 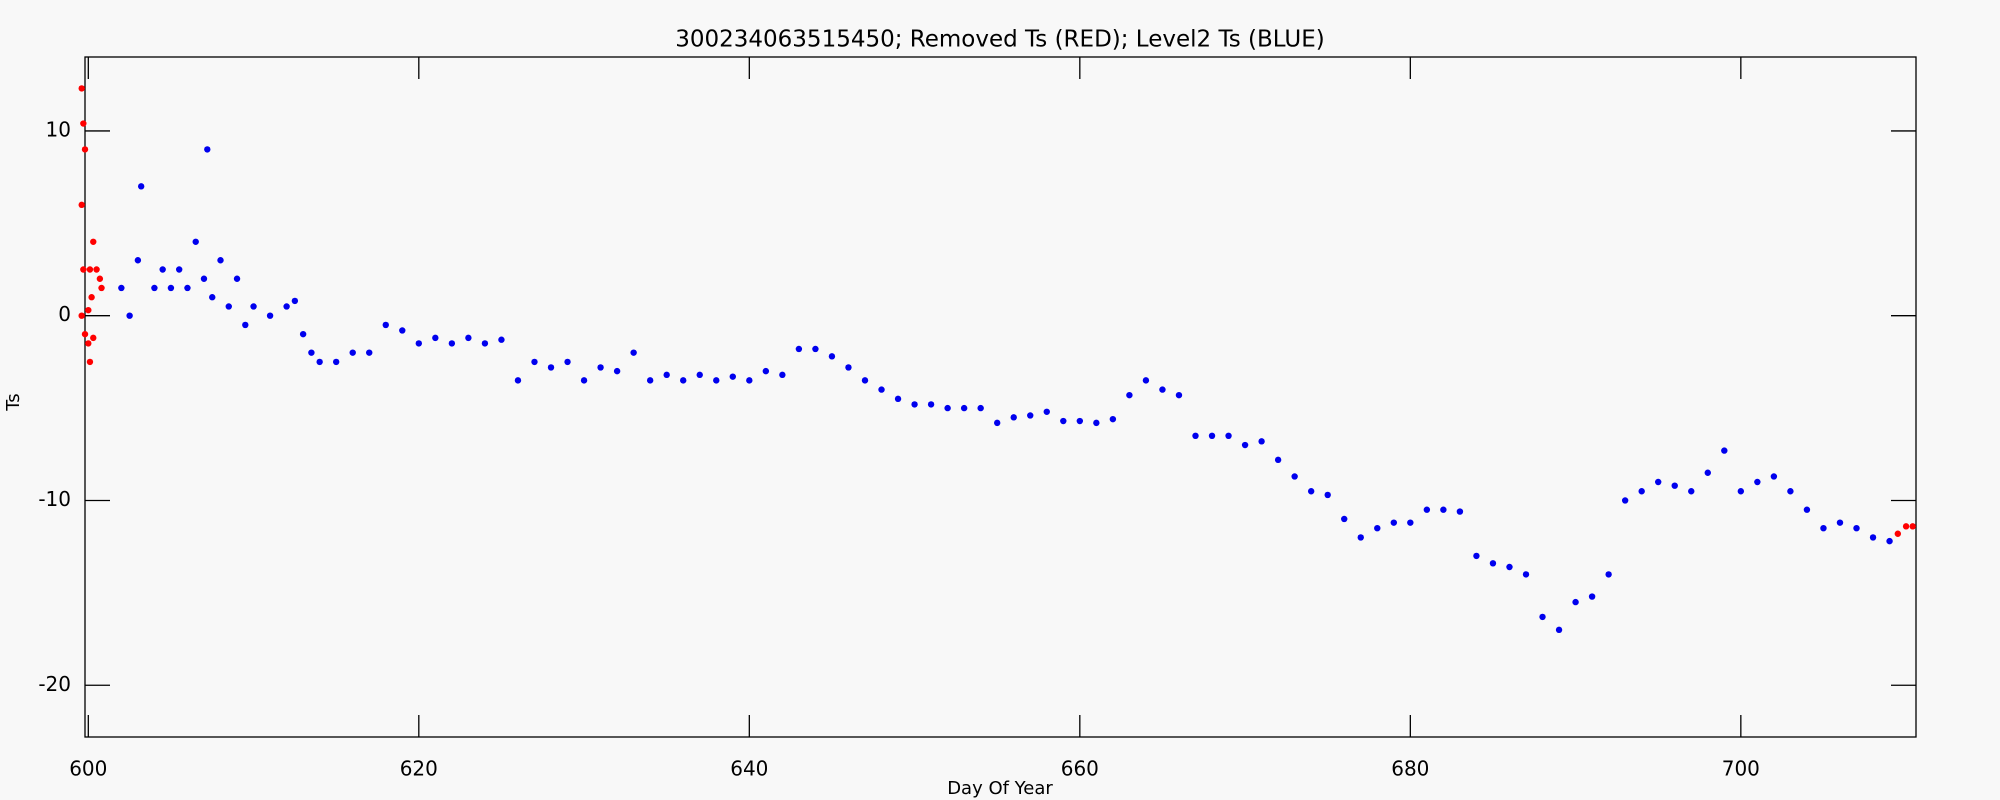 I want to click on y-tick-label: -10, so click(x=54, y=499).